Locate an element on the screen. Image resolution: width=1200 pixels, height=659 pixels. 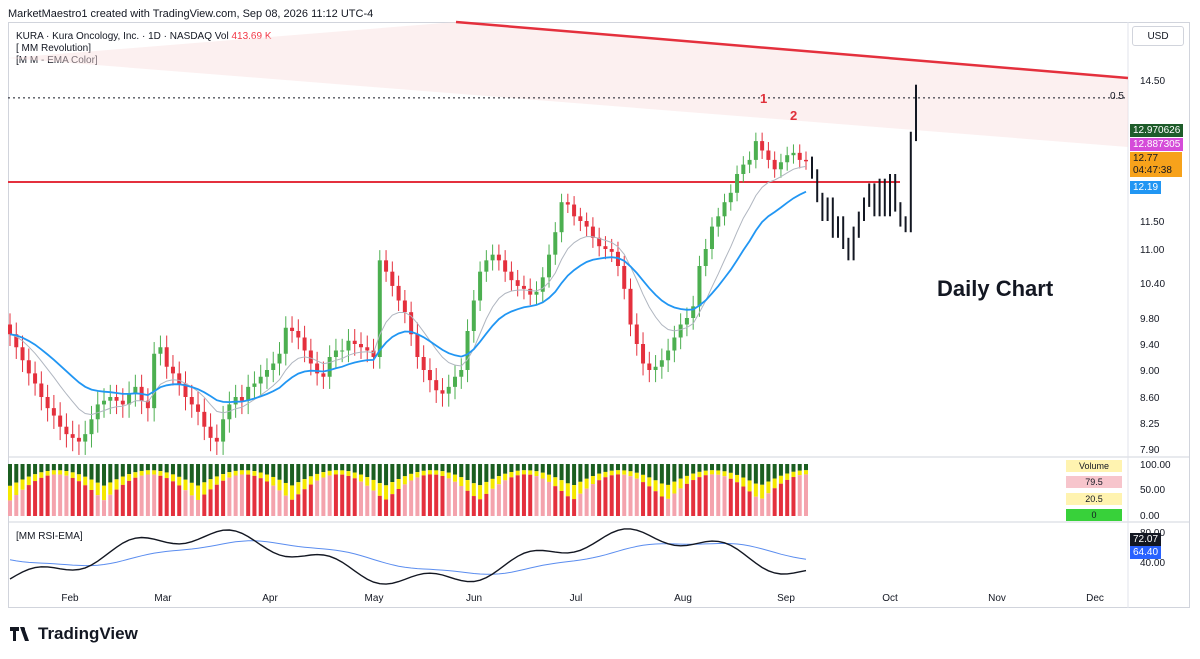
rsi-line is located at coordinates (408, 556).